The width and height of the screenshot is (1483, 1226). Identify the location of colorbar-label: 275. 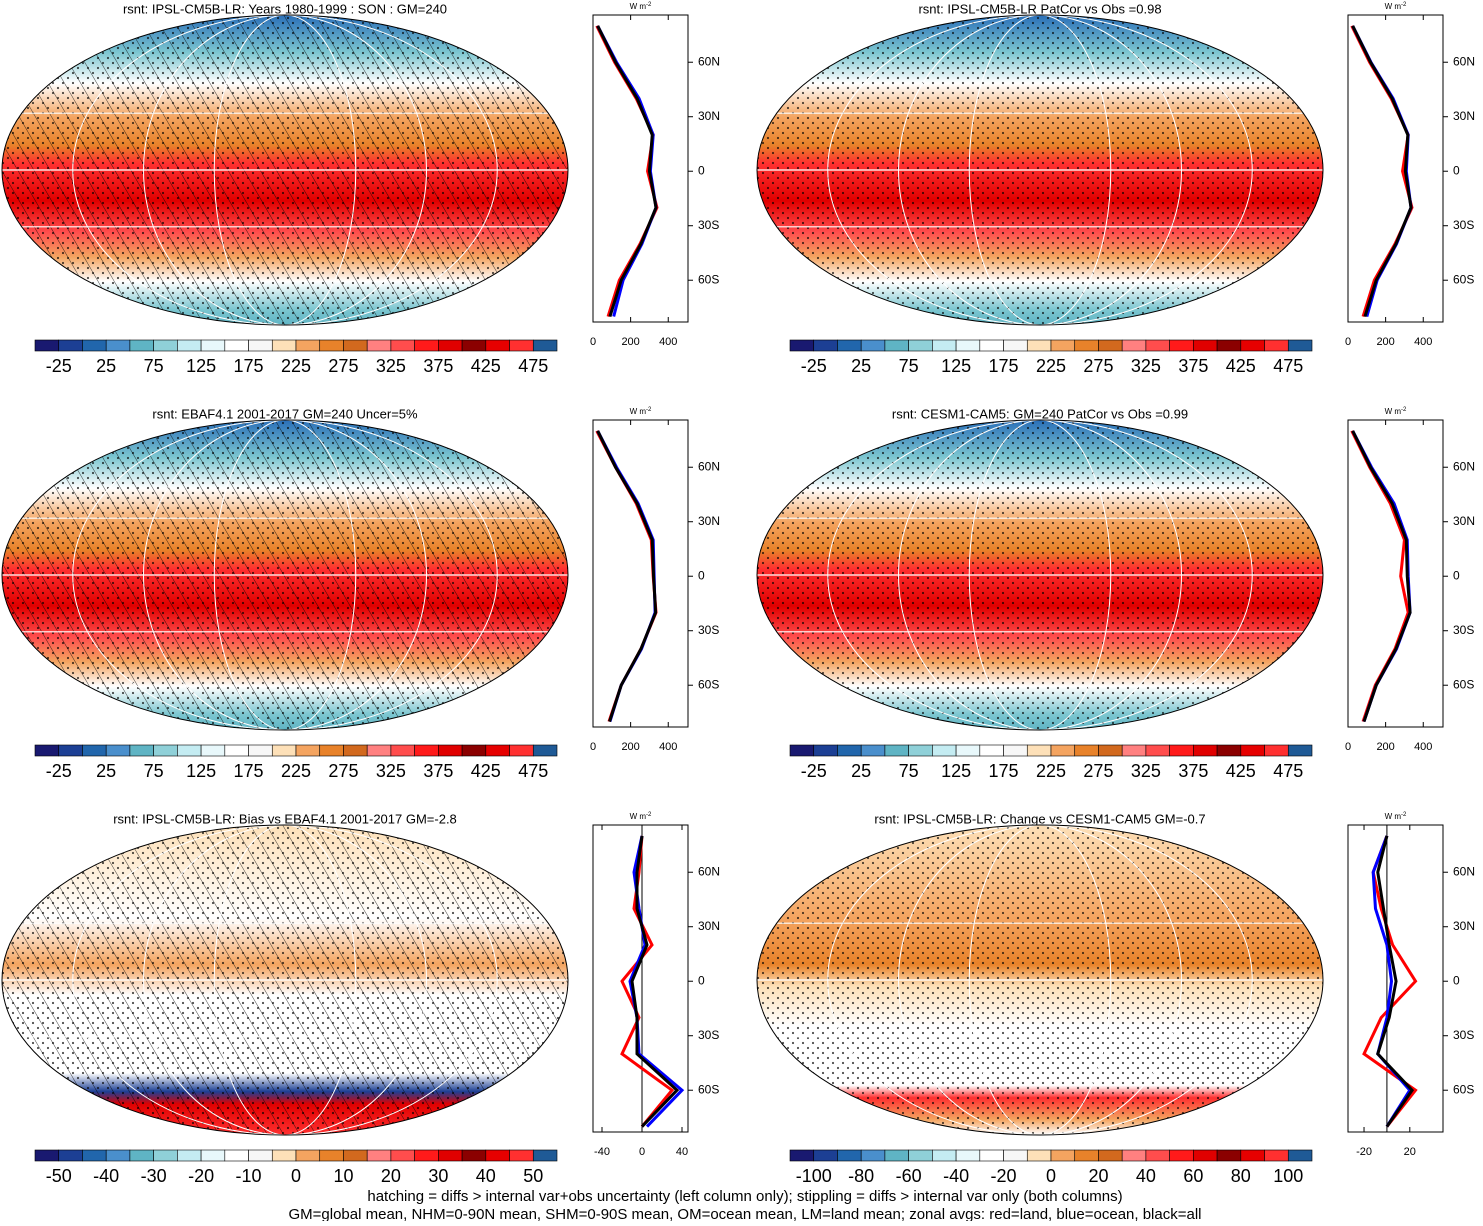
(1098, 771).